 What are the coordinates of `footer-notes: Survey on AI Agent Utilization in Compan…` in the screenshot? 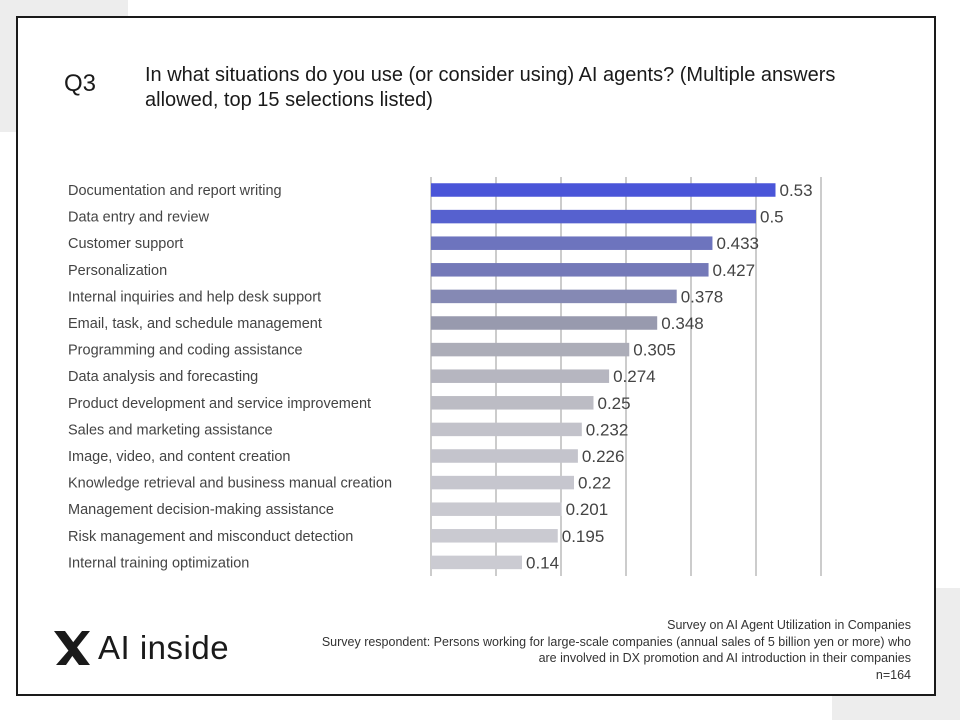 It's located at (616, 650).